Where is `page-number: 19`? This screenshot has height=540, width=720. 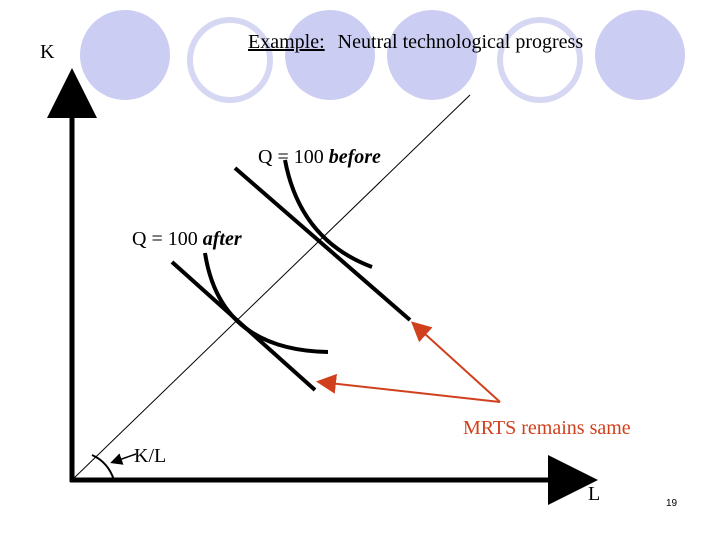 page-number: 19 is located at coordinates (672, 503).